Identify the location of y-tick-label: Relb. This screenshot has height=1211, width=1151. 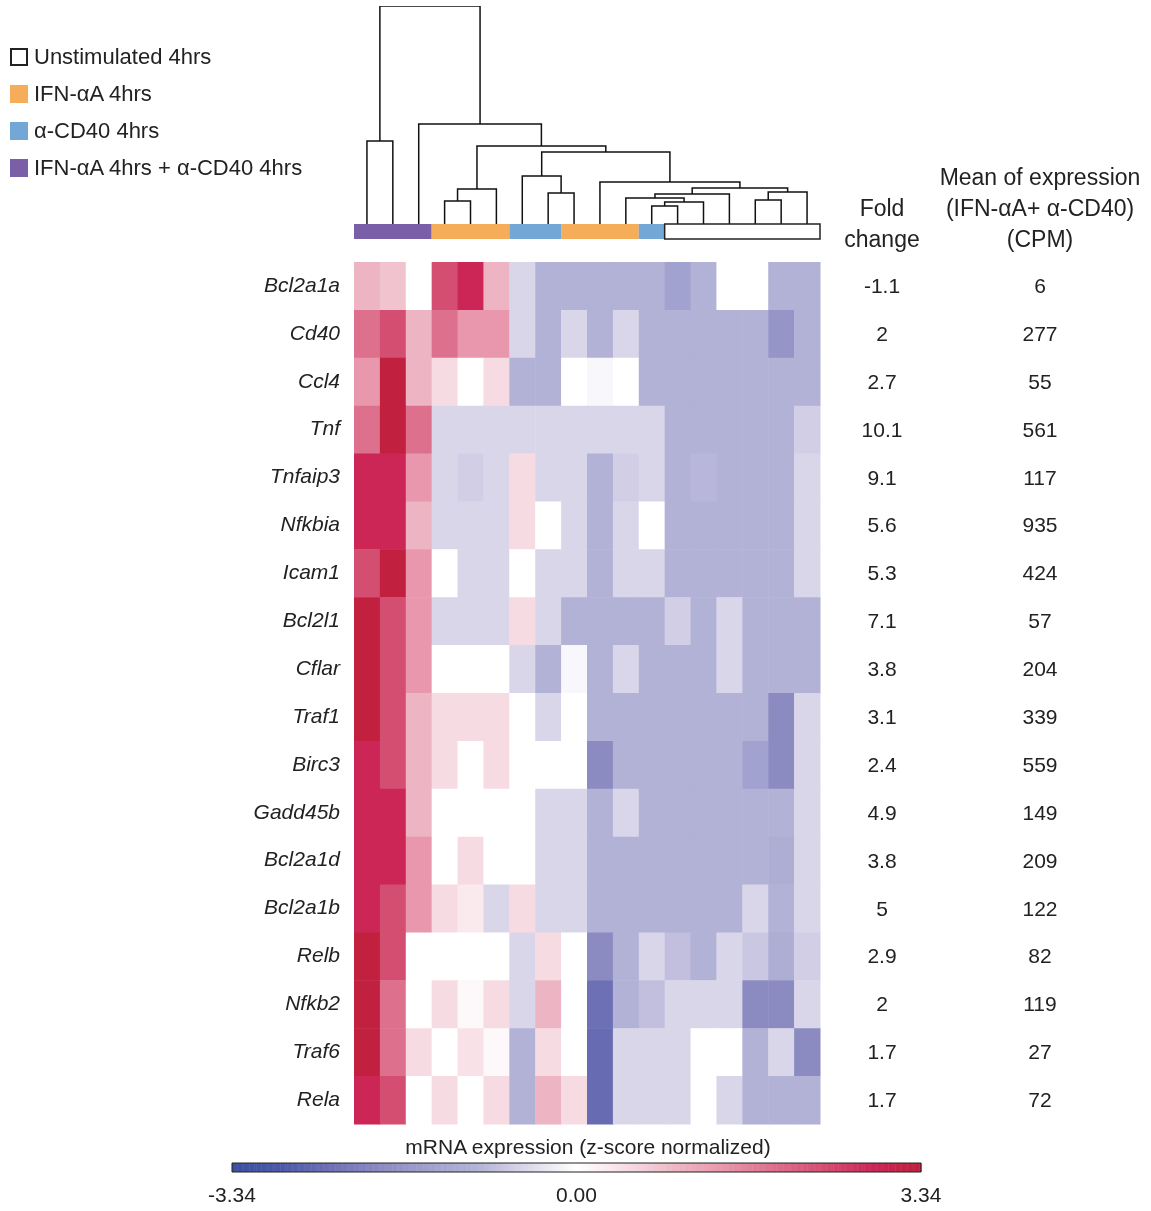
(318, 955).